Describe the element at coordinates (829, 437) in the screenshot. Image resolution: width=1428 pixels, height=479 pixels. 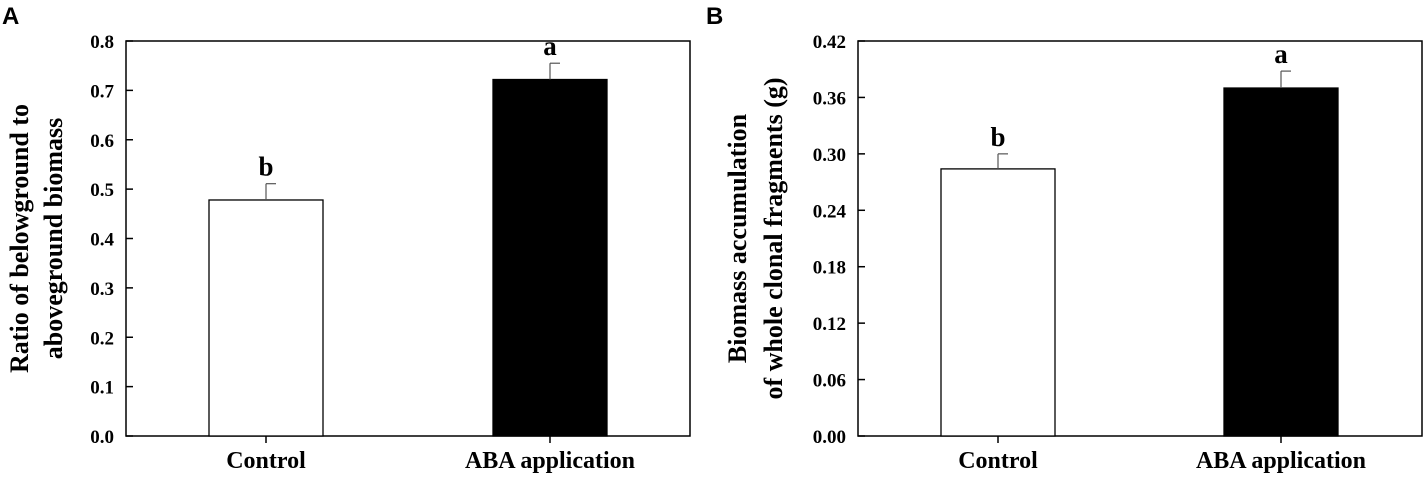
I see `y-tick-label: 0.00` at that location.